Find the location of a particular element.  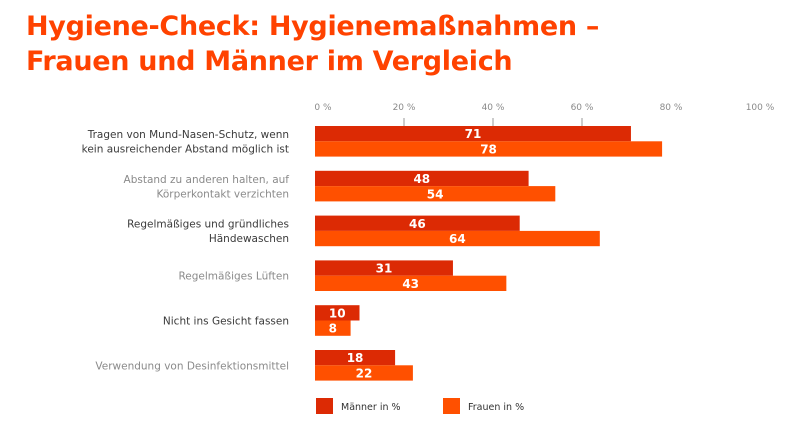

category-label: Verwendung von Desinfektionsmittel is located at coordinates (192, 366).